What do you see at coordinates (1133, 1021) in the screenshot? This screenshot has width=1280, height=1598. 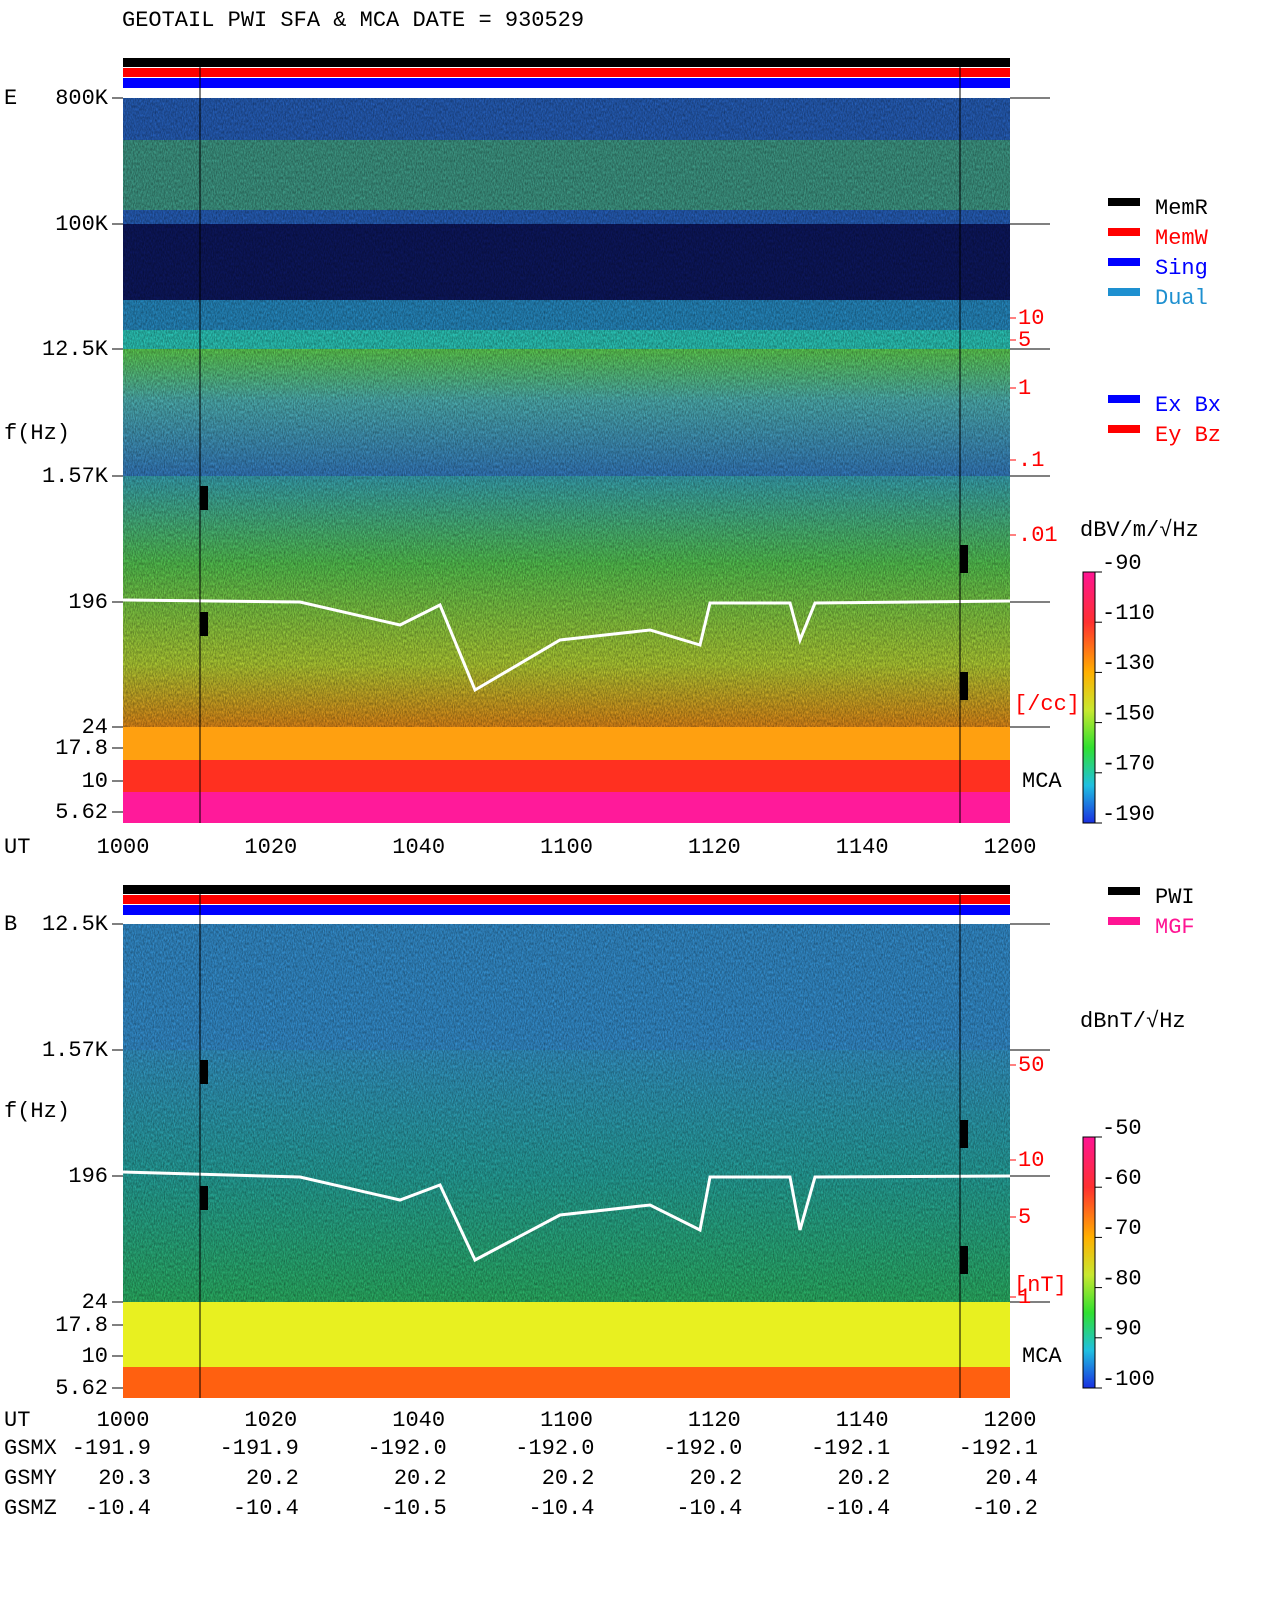 I see `colorbar-unit: dBnT/√Hz` at bounding box center [1133, 1021].